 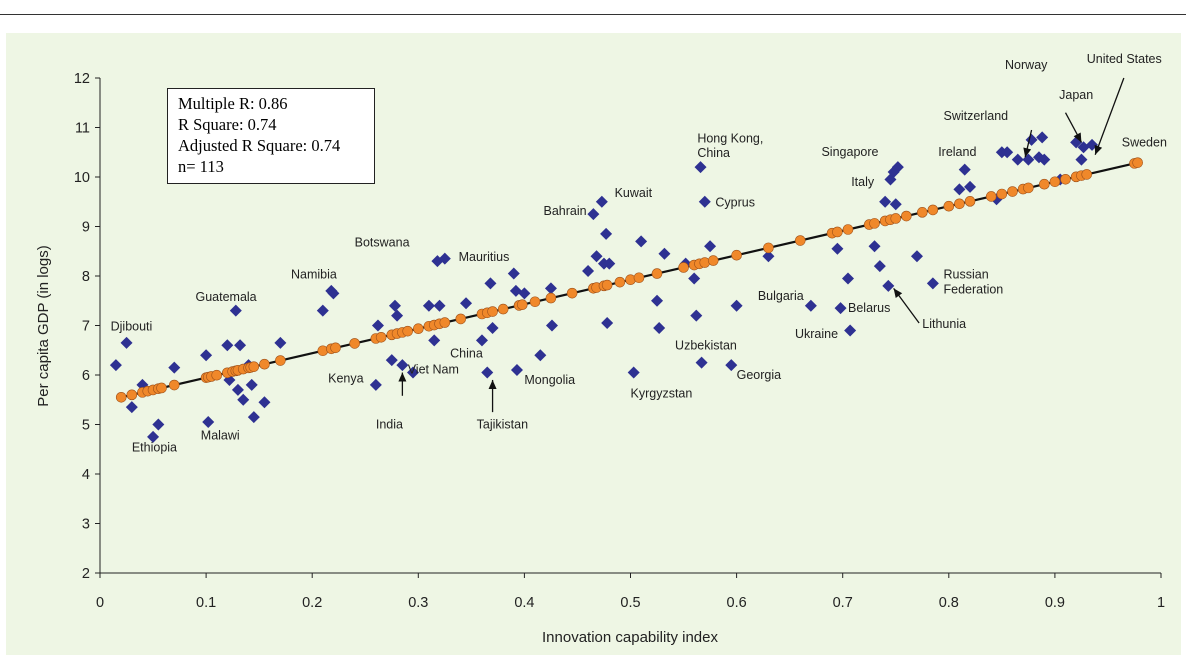 I want to click on country-label: Malawi, so click(x=220, y=435).